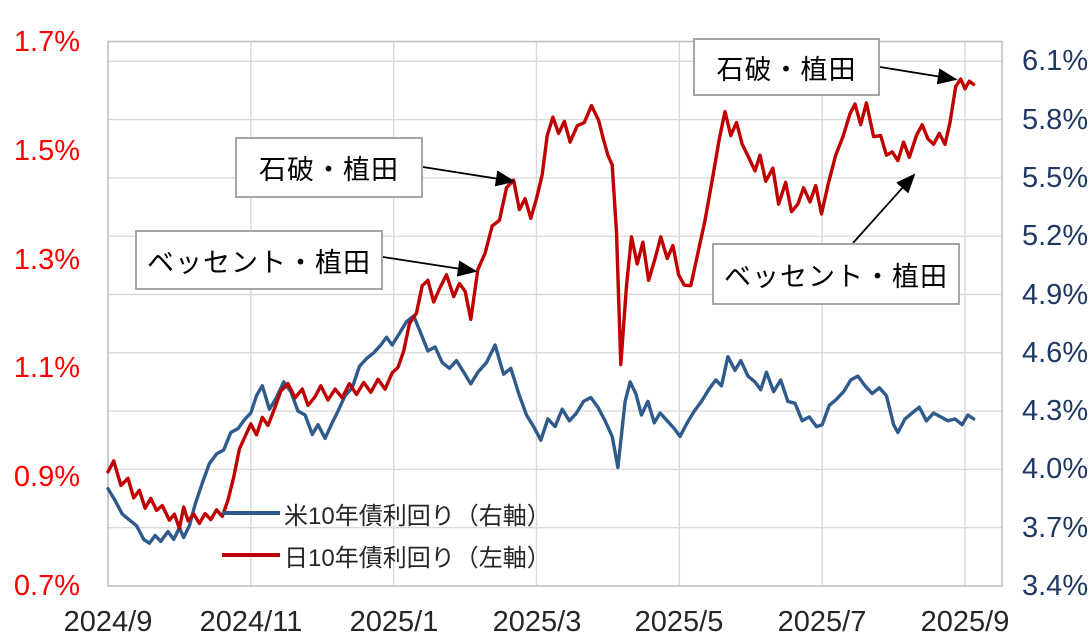 This screenshot has height=643, width=1089. What do you see at coordinates (251, 555) in the screenshot?
I see `jp-line-swatch` at bounding box center [251, 555].